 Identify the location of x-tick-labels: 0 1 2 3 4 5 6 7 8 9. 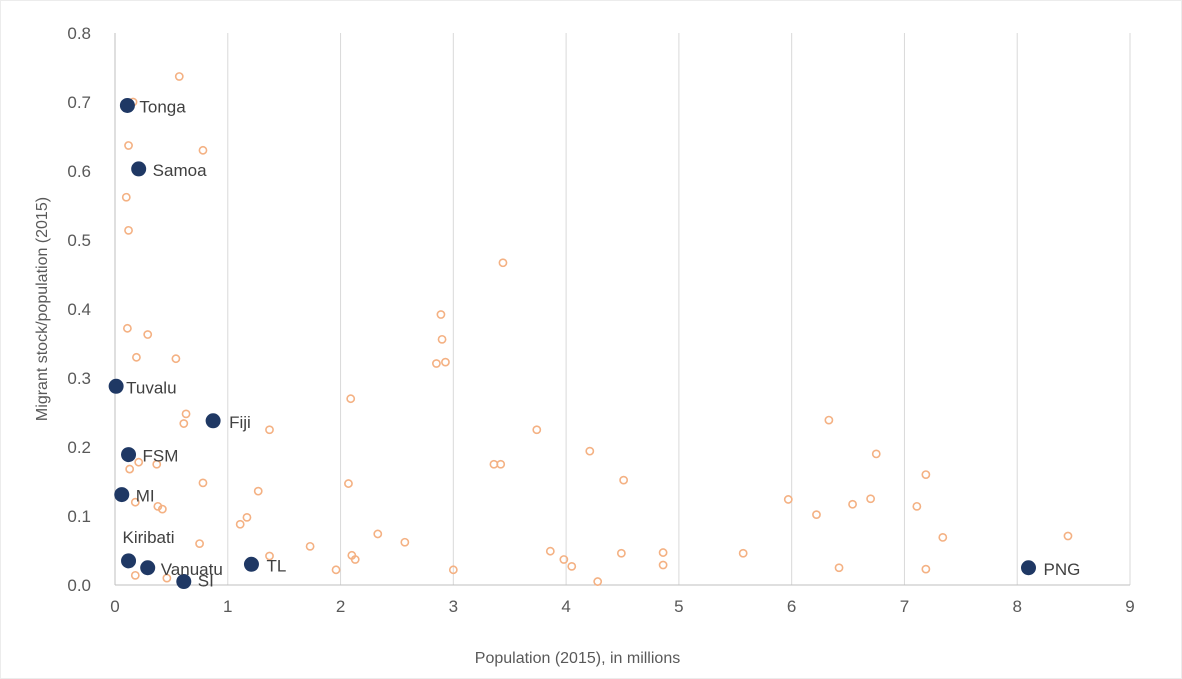
(622, 606).